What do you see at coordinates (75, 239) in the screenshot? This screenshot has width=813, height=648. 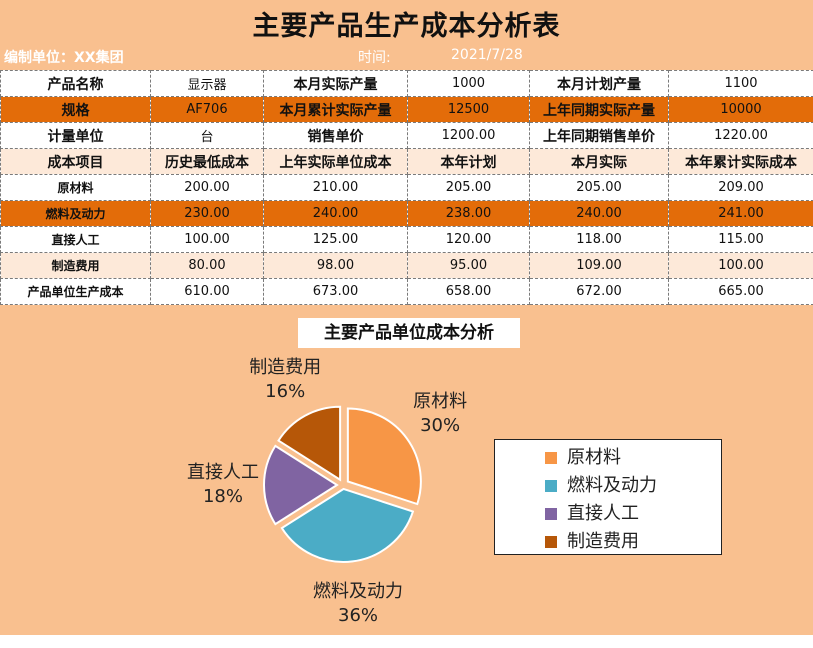 I see `cost-cell: 直接人工` at bounding box center [75, 239].